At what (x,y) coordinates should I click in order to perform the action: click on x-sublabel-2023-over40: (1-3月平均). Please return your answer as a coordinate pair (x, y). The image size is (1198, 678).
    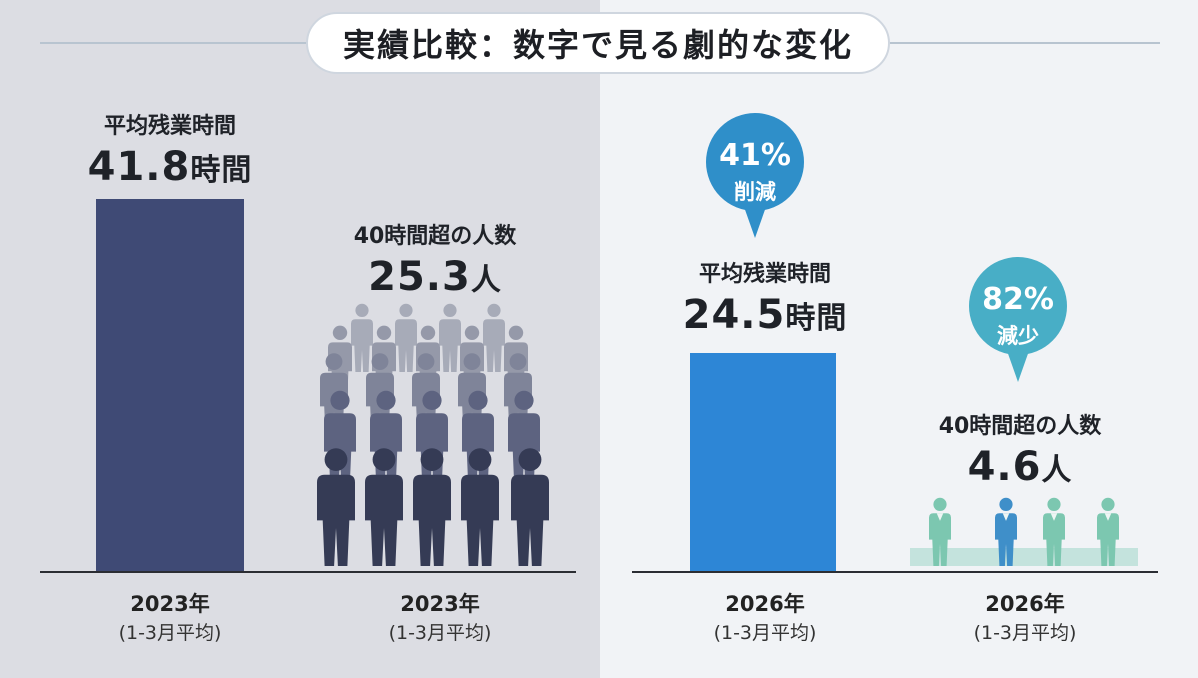
    Looking at the image, I should click on (440, 633).